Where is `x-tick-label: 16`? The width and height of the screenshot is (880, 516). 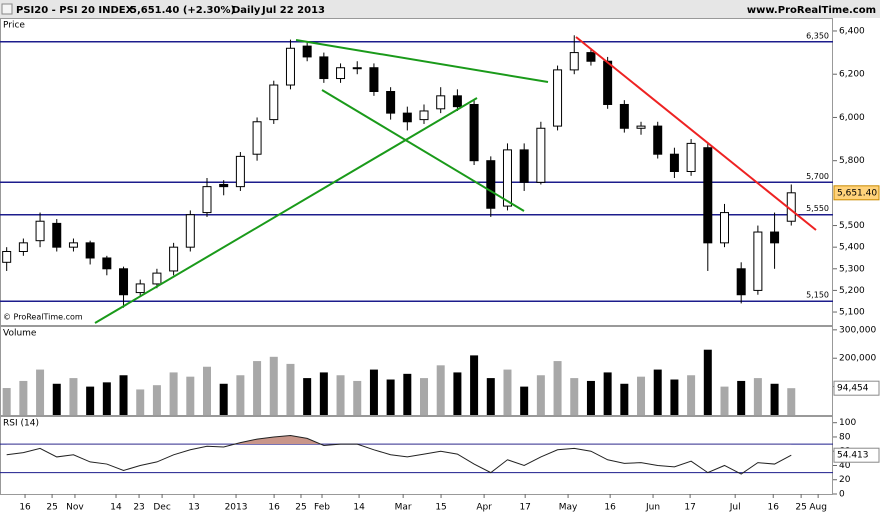
x-tick-label: 16 is located at coordinates (774, 508).